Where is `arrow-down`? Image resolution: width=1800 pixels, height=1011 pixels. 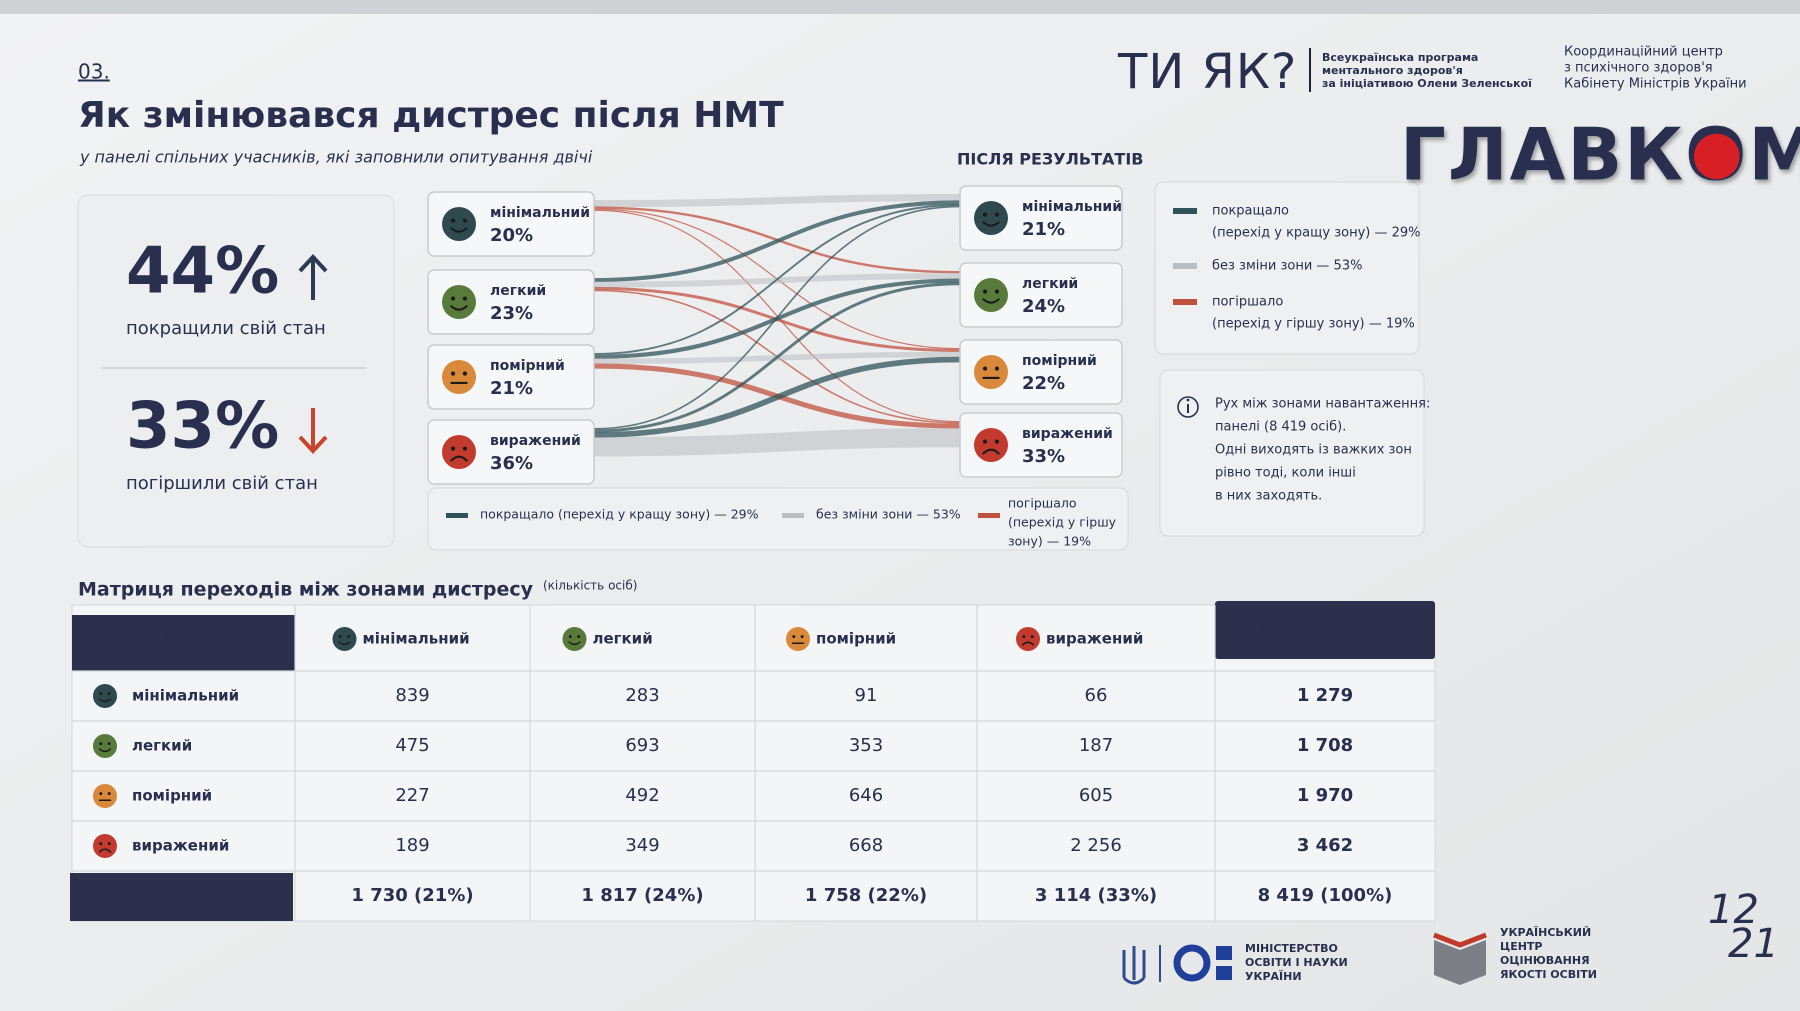
arrow-down is located at coordinates (313, 431).